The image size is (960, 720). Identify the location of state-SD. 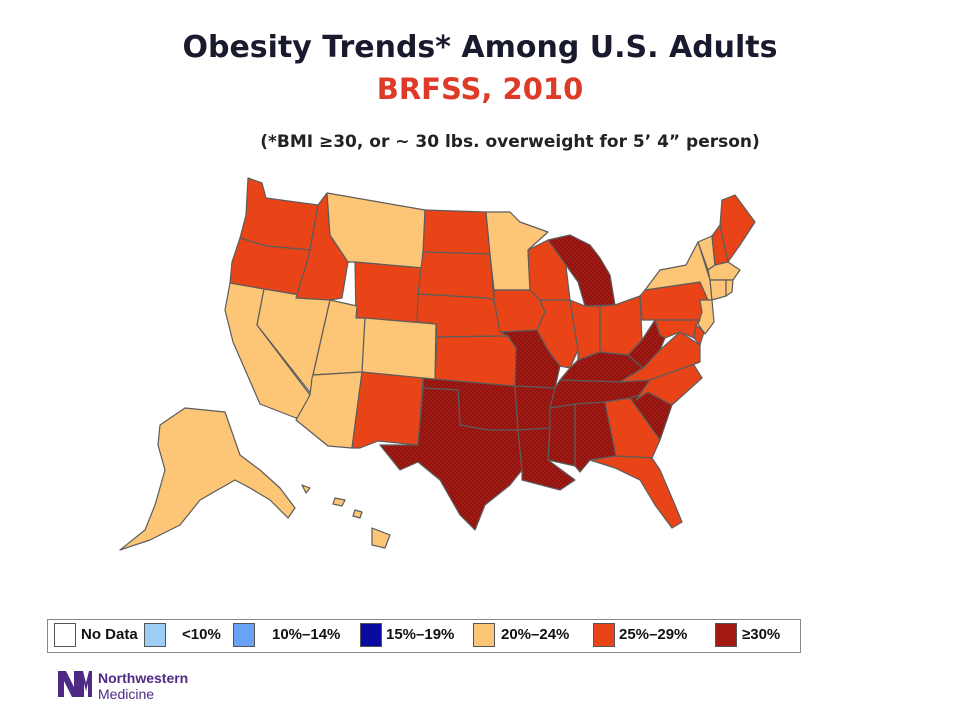
(456, 276).